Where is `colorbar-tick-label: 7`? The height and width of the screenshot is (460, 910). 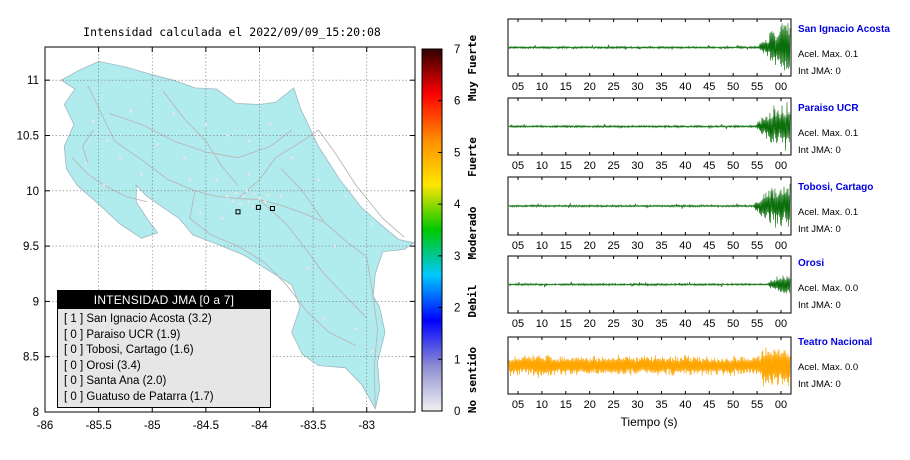 colorbar-tick-label: 7 is located at coordinates (457, 50).